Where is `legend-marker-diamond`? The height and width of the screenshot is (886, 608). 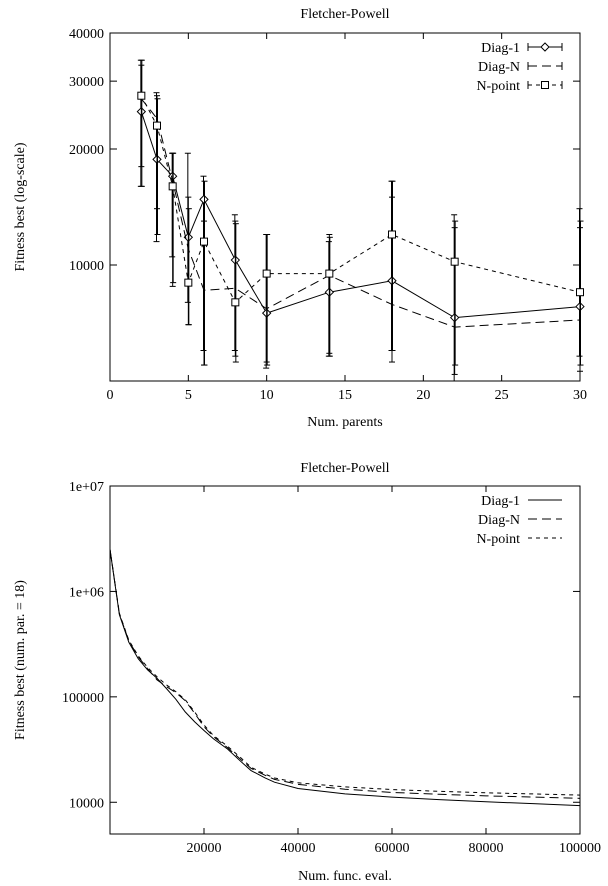 legend-marker-diamond is located at coordinates (545, 47).